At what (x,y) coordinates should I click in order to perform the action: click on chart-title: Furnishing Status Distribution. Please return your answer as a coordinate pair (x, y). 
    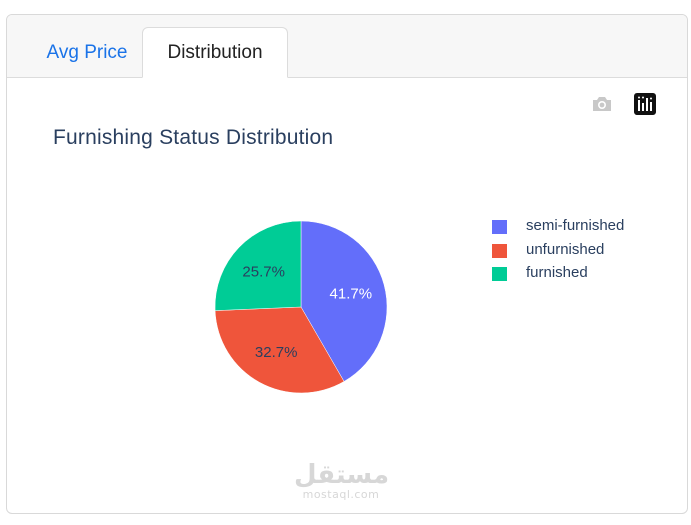
    Looking at the image, I should click on (193, 137).